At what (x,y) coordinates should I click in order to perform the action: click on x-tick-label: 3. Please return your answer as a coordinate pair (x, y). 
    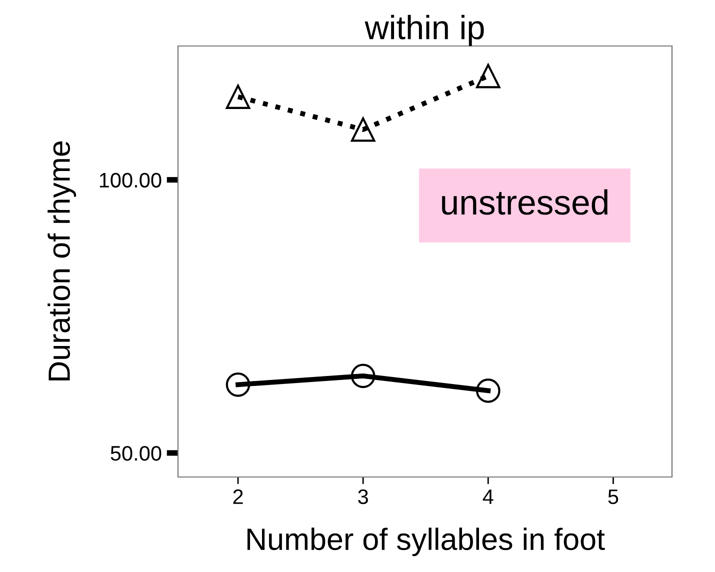
    Looking at the image, I should click on (363, 496).